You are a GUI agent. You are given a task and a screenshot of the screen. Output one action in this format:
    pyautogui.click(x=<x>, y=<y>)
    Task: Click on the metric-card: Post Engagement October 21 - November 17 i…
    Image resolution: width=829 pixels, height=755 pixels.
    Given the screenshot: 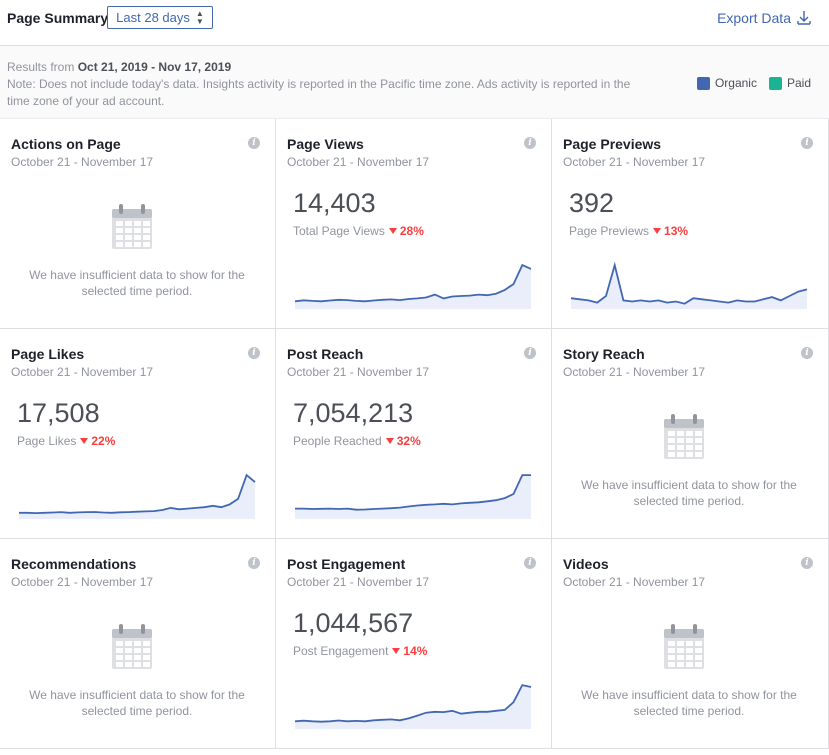 What is the action you would take?
    pyautogui.click(x=414, y=644)
    